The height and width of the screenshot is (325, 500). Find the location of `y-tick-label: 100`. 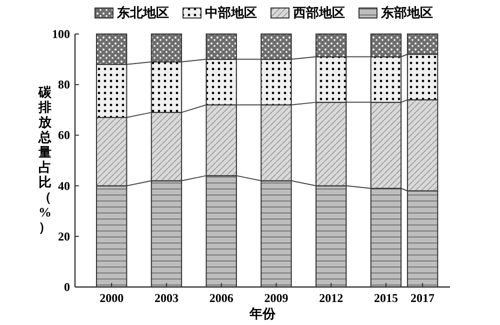

y-tick-label: 100 is located at coordinates (61, 34).